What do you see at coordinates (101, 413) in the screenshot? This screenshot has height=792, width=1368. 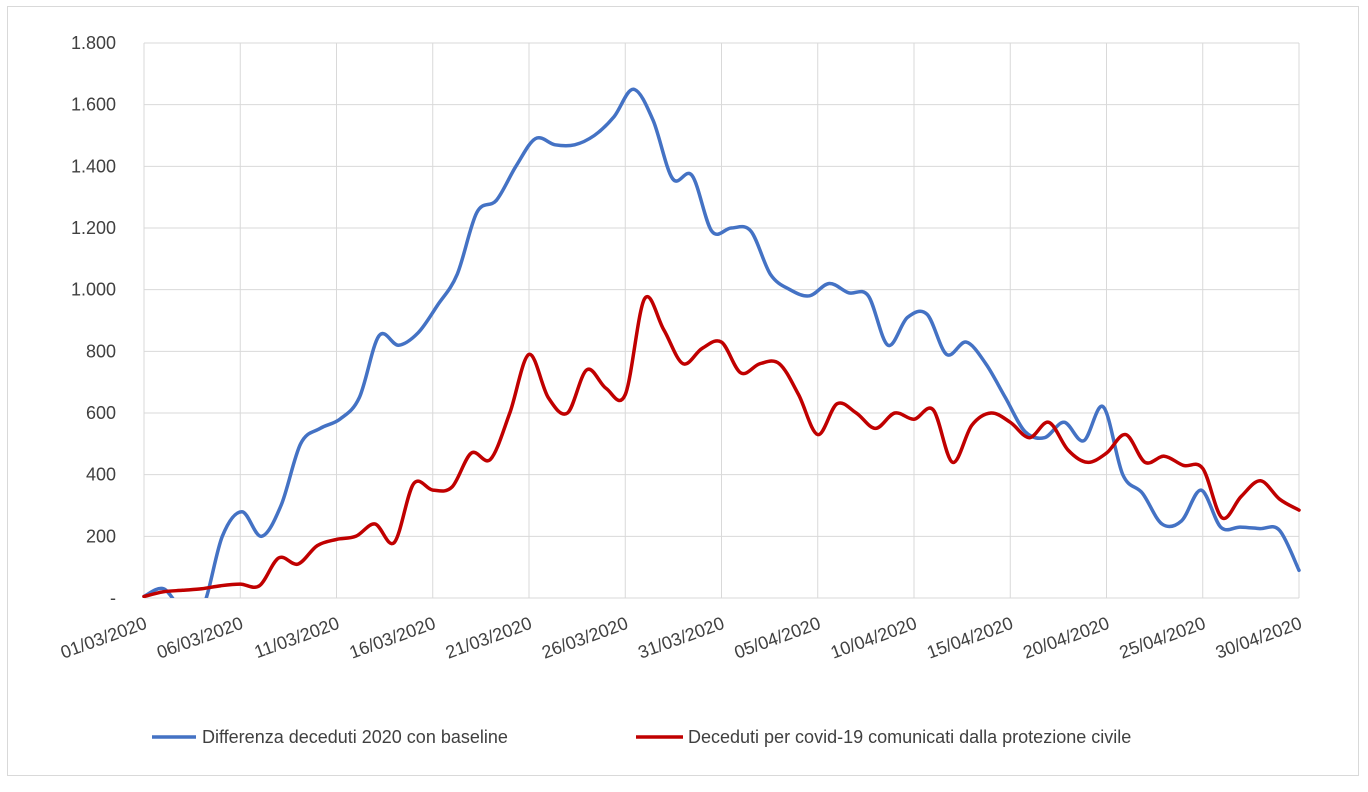 I see `y-tick-label: 600` at bounding box center [101, 413].